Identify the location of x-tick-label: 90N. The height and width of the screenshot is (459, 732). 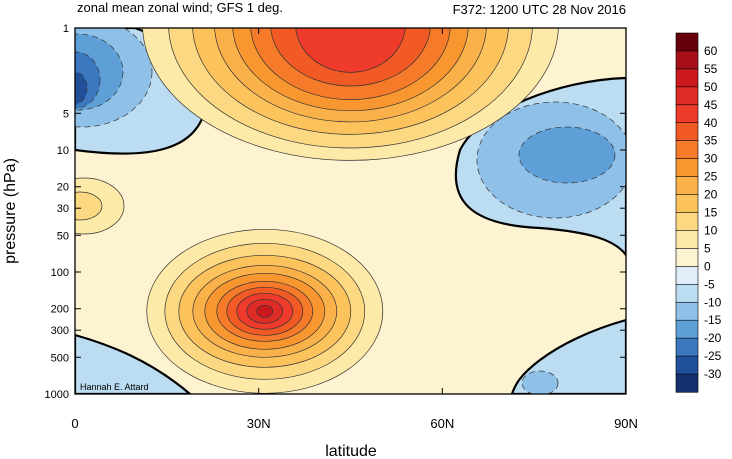
(626, 423).